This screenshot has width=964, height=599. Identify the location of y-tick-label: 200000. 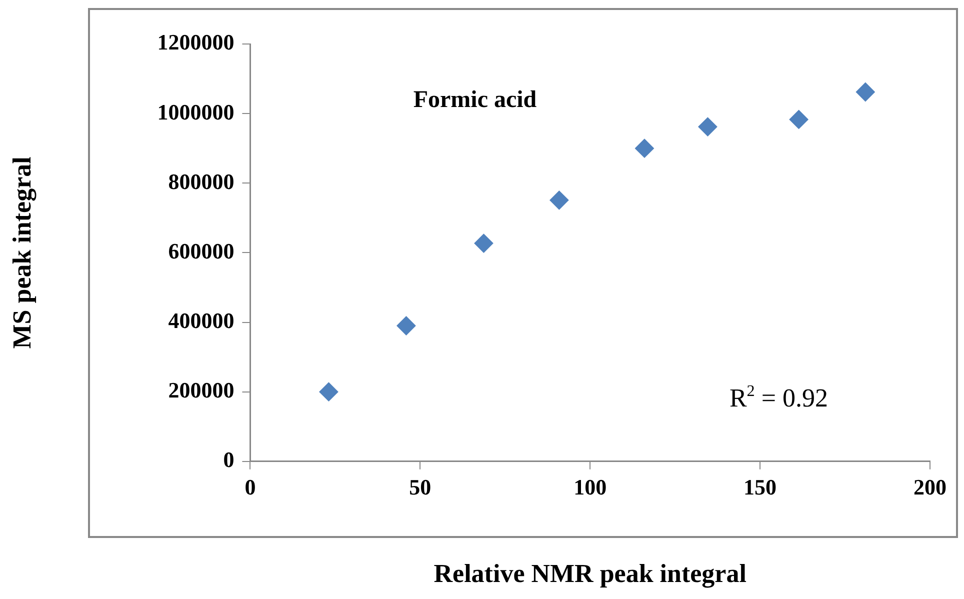
(201, 390).